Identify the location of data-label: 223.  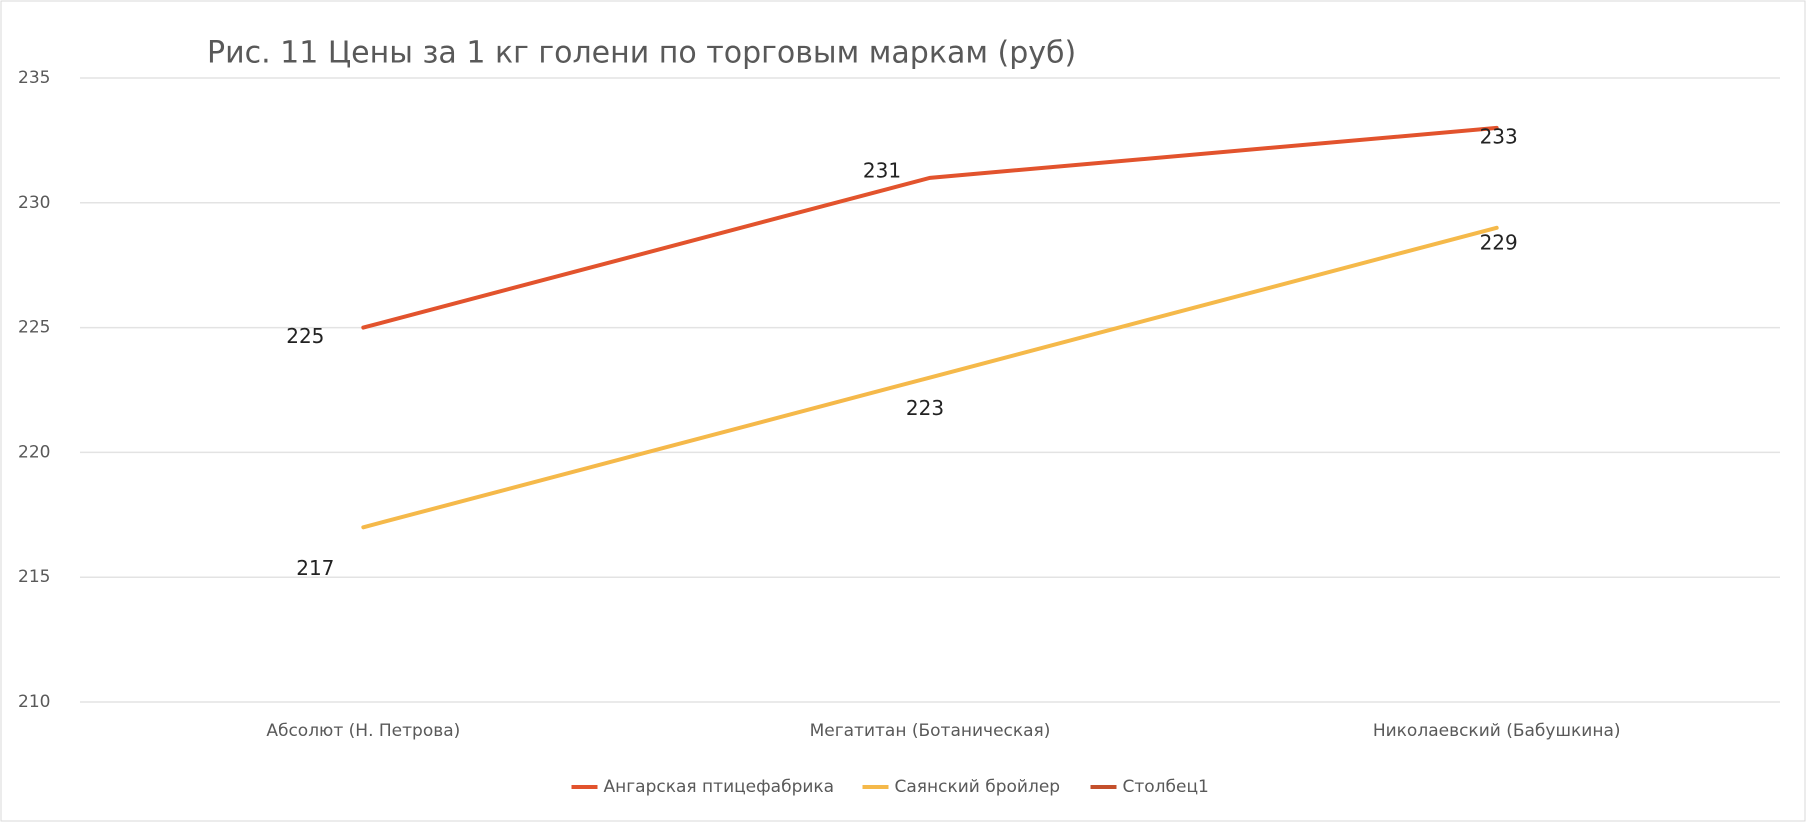
(925, 408).